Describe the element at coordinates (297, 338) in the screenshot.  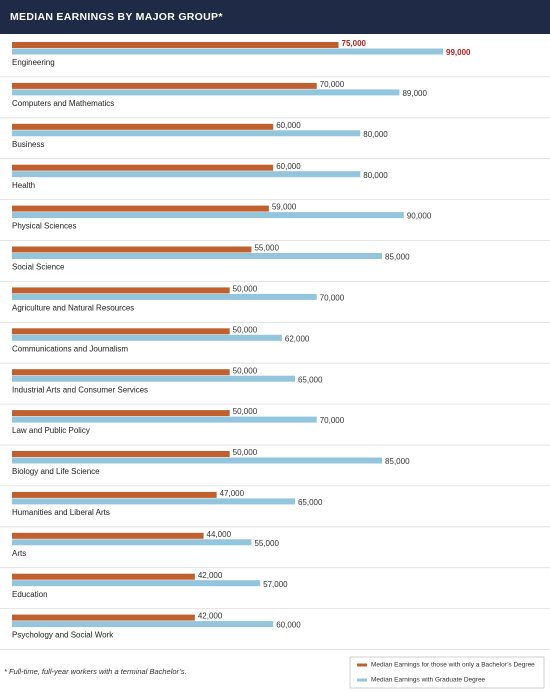
I see `value-label: 62,000` at that location.